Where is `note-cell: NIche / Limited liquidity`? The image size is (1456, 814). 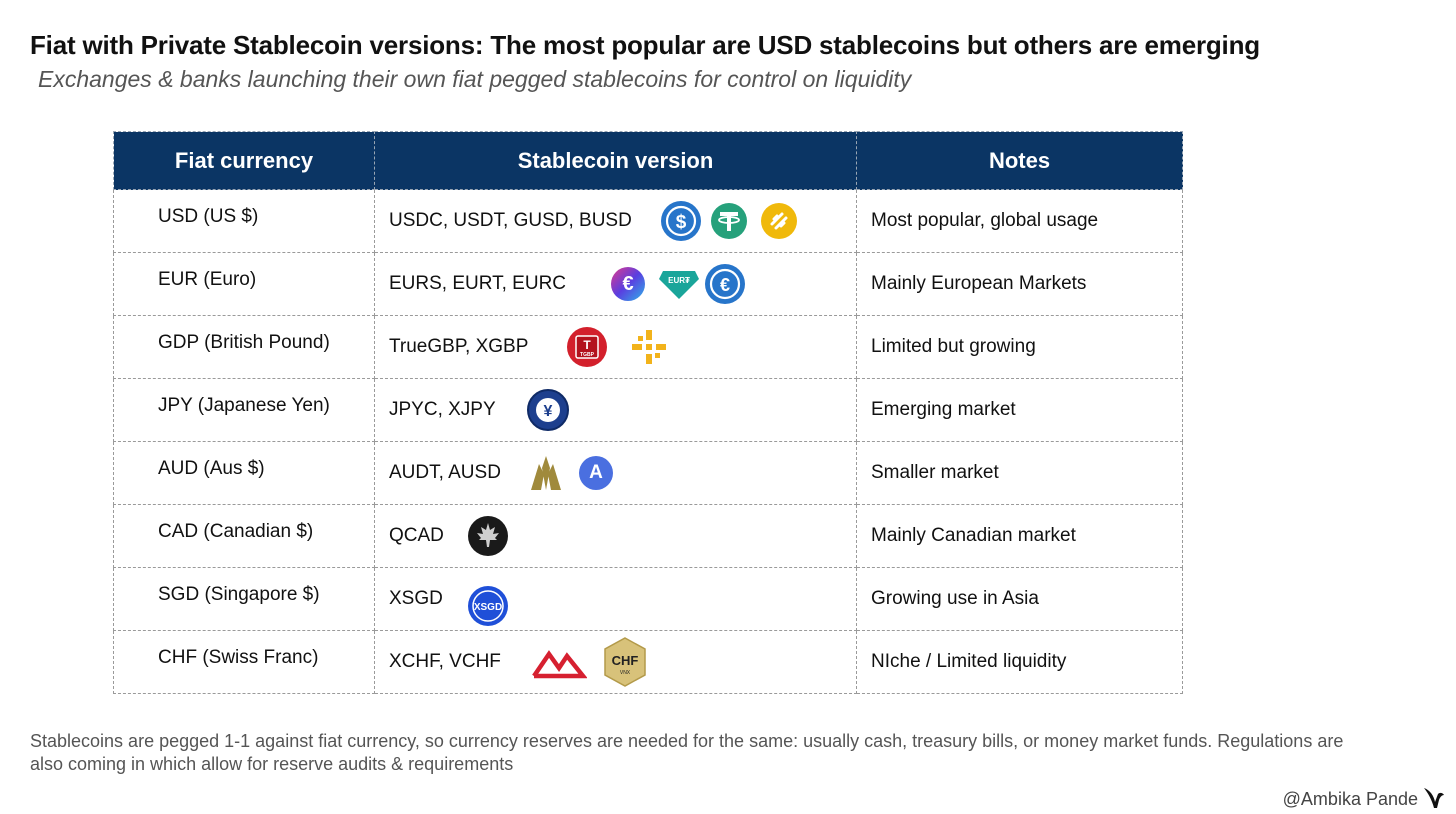
note-cell: NIche / Limited liquidity is located at coordinates (1019, 662).